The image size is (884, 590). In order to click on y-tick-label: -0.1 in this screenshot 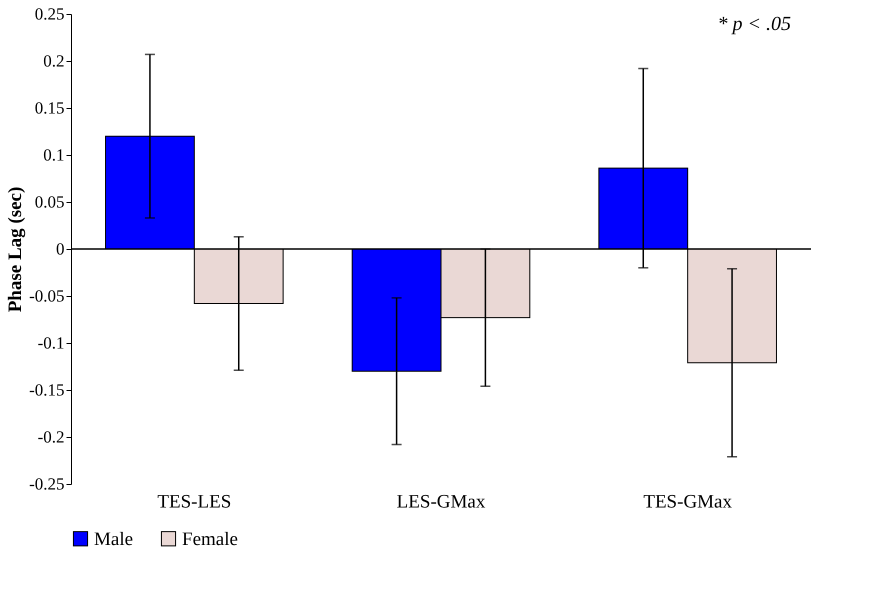, I will do `click(51, 343)`.